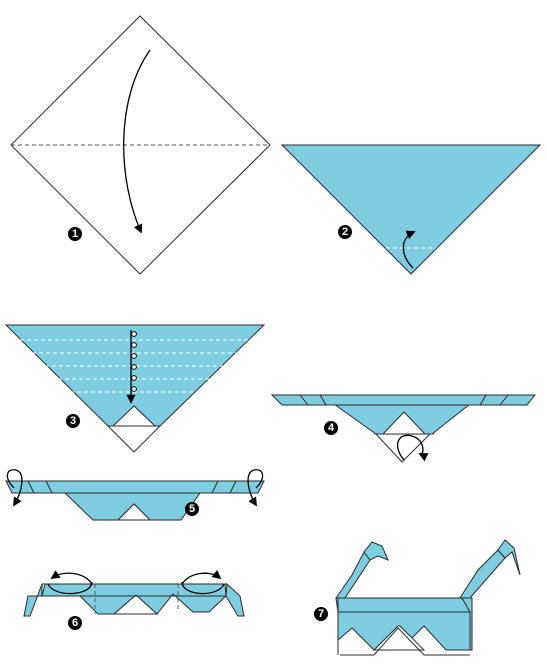 The width and height of the screenshot is (547, 672). What do you see at coordinates (135, 495) in the screenshot?
I see `step-5: 5` at bounding box center [135, 495].